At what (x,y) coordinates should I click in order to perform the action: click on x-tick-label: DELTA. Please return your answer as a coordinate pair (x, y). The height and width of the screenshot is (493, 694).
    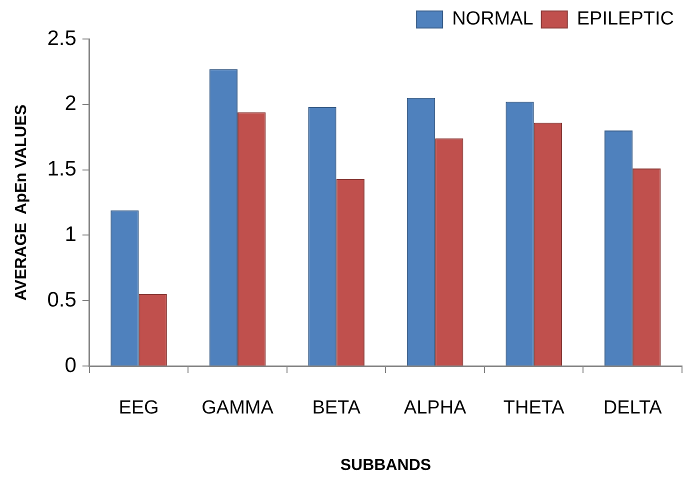
    Looking at the image, I should click on (632, 408).